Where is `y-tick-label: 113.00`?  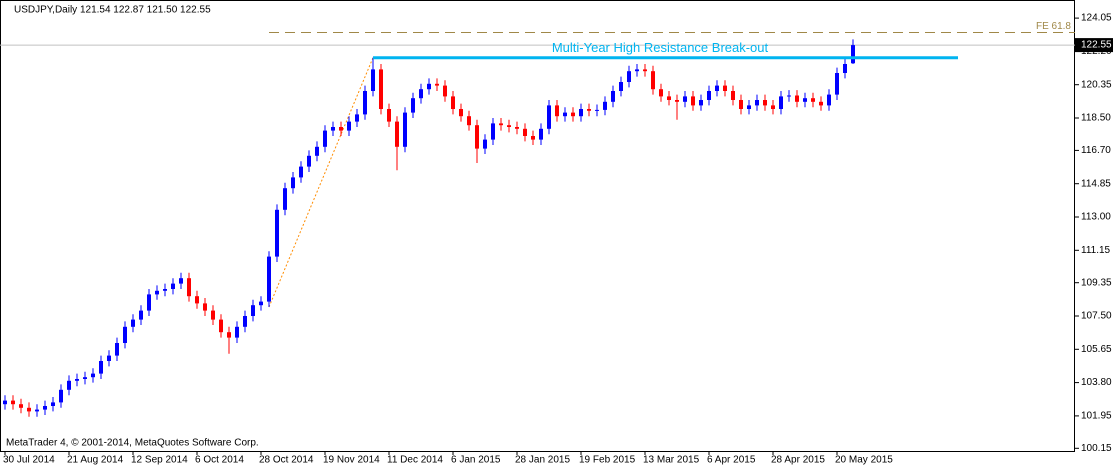
y-tick-label: 113.00 is located at coordinates (1096, 217).